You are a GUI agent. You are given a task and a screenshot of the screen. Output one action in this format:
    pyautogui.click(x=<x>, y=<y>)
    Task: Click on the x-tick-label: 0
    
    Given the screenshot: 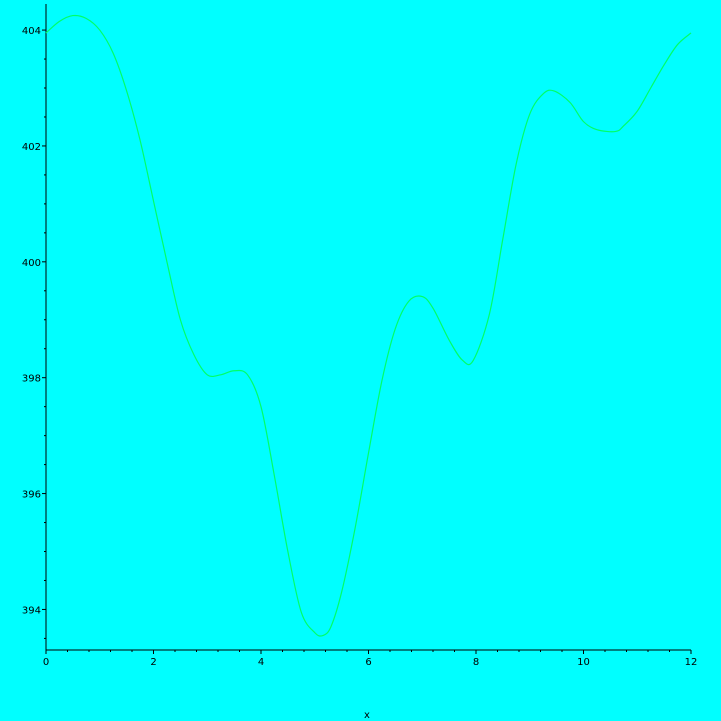 What is the action you would take?
    pyautogui.click(x=46, y=662)
    